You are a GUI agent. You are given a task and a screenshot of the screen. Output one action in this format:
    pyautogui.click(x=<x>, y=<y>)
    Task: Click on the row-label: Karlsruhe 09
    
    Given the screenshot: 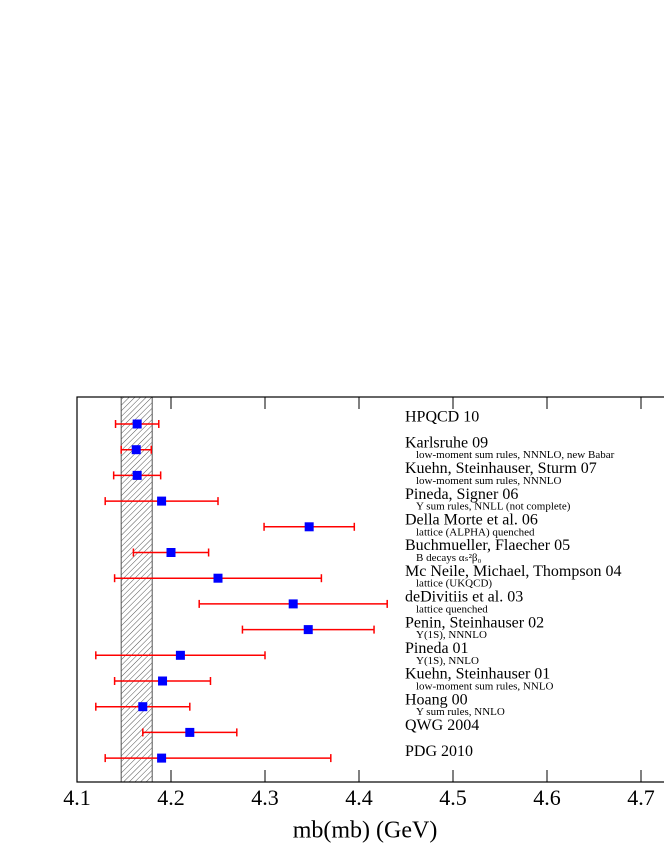 What is the action you would take?
    pyautogui.click(x=446, y=442)
    